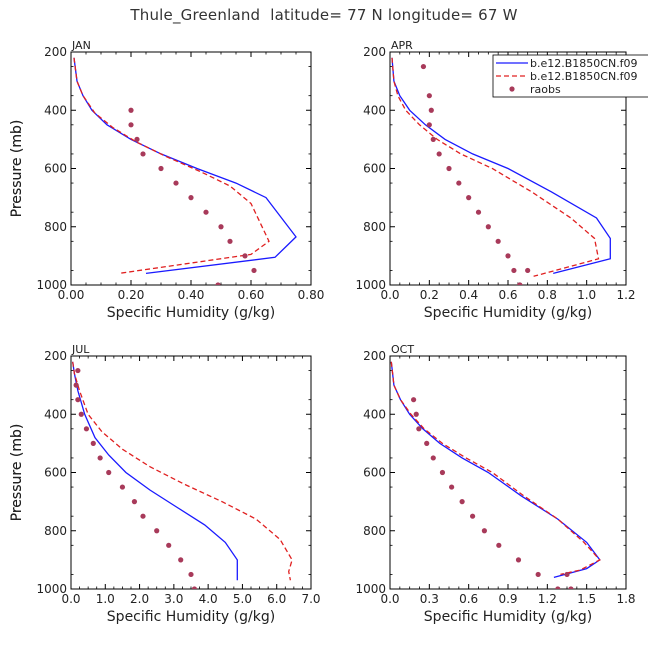 The image size is (648, 649). I want to click on x-tick-label: 7.0, so click(310, 599).